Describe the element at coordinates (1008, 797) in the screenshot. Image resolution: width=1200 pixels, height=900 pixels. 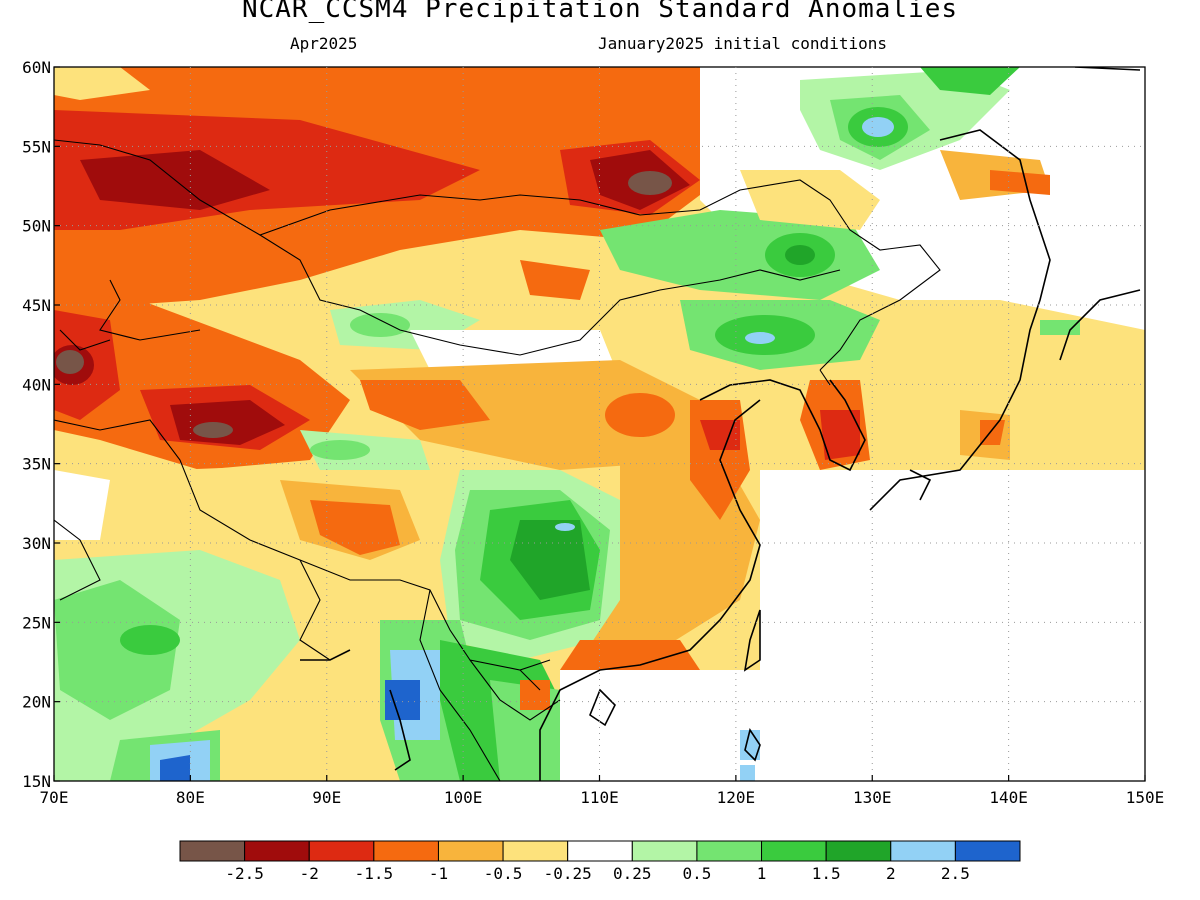
I see `x-tick-label: 140E` at that location.